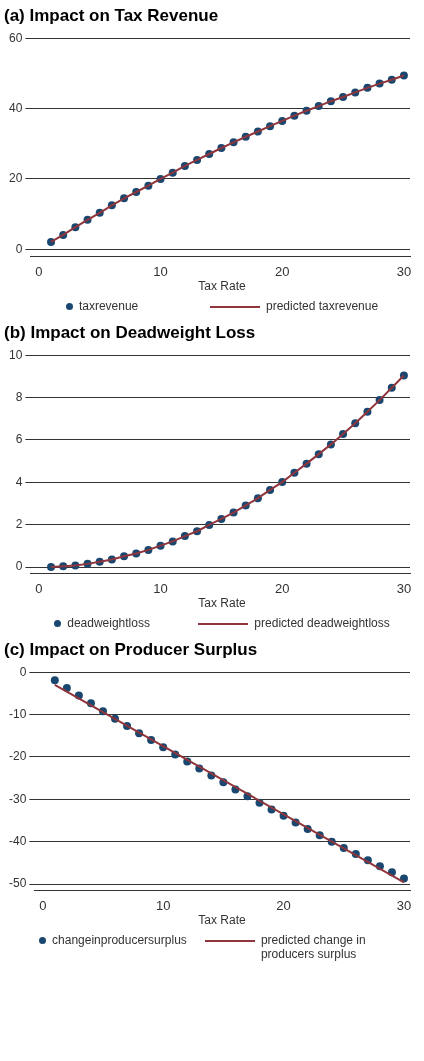 The width and height of the screenshot is (424, 1061). What do you see at coordinates (322, 306) in the screenshot?
I see `legend-label: predicted taxrevenue` at bounding box center [322, 306].